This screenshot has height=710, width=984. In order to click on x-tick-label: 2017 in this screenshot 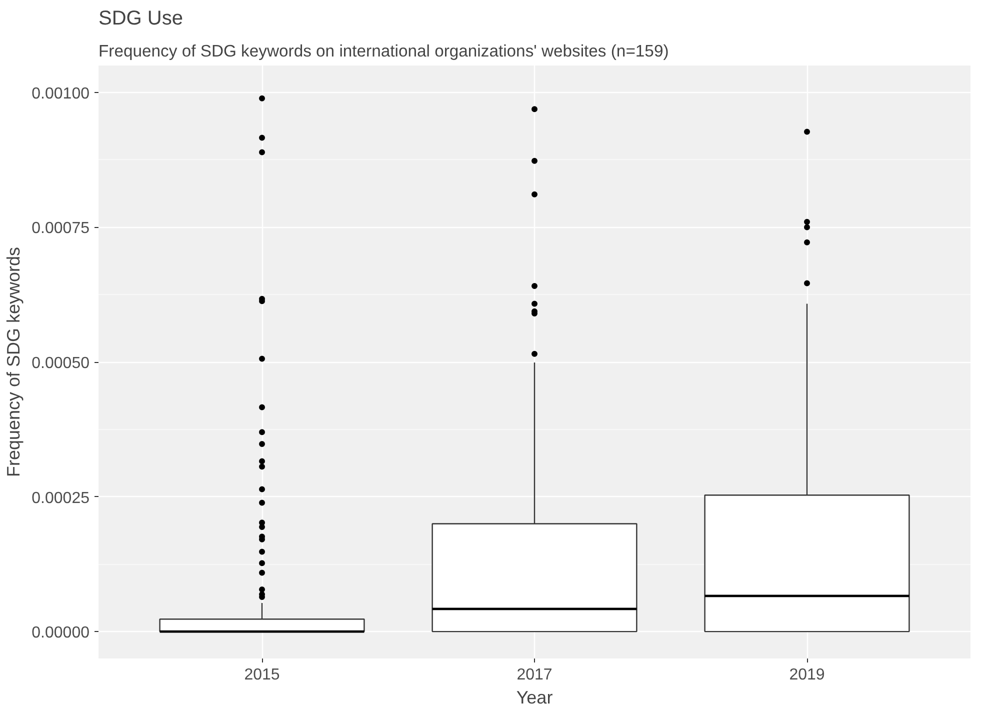, I will do `click(534, 675)`.